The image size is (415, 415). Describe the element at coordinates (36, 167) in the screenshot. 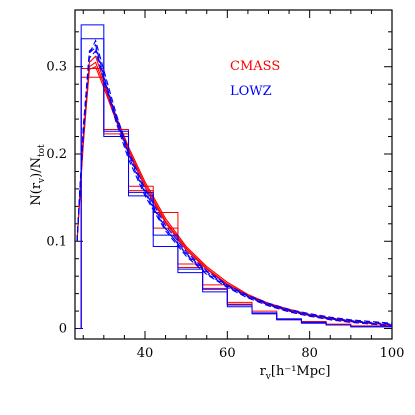

I see `y-axis-label-mid: )/N` at that location.